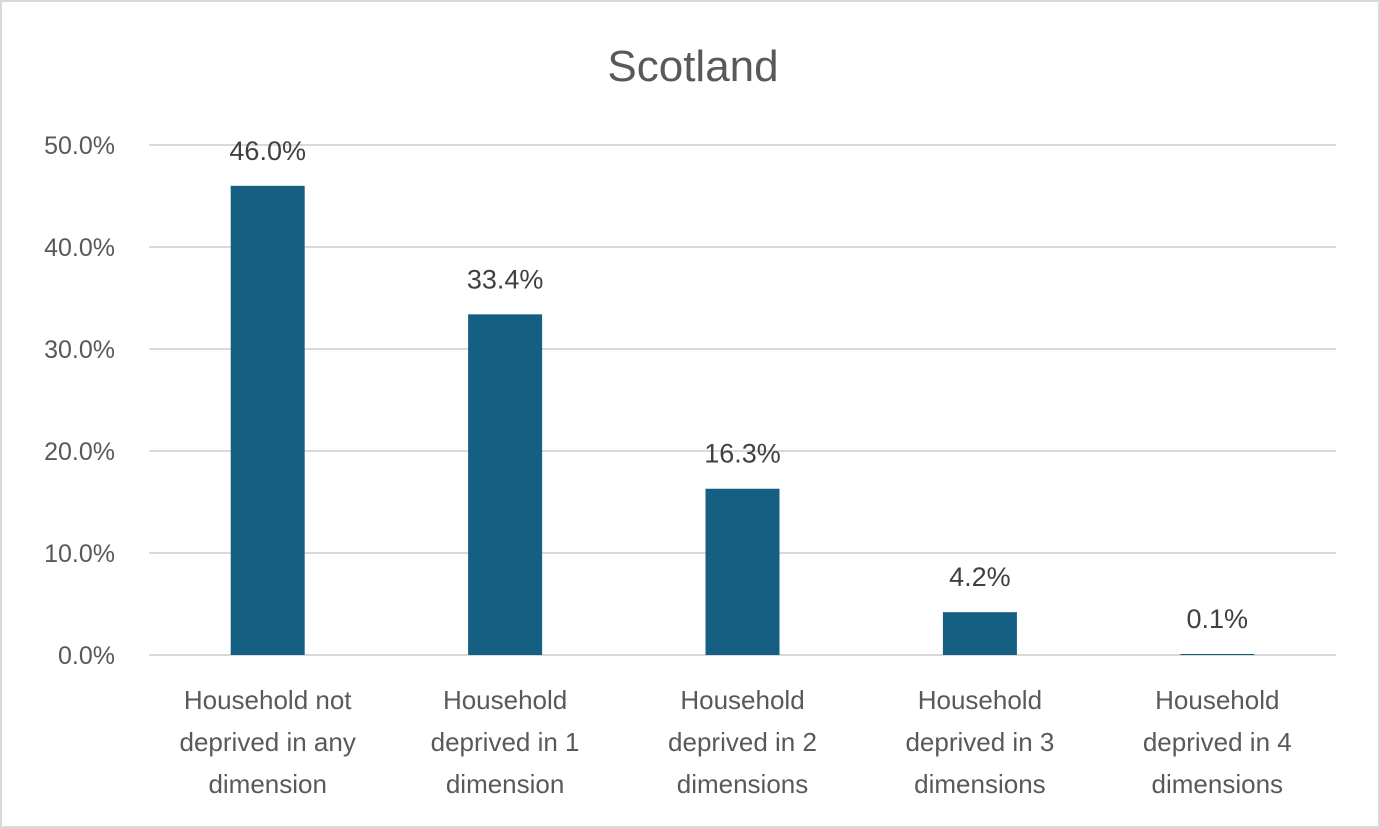 The image size is (1380, 828). What do you see at coordinates (86, 656) in the screenshot?
I see `y-tick-label: 0.0%` at bounding box center [86, 656].